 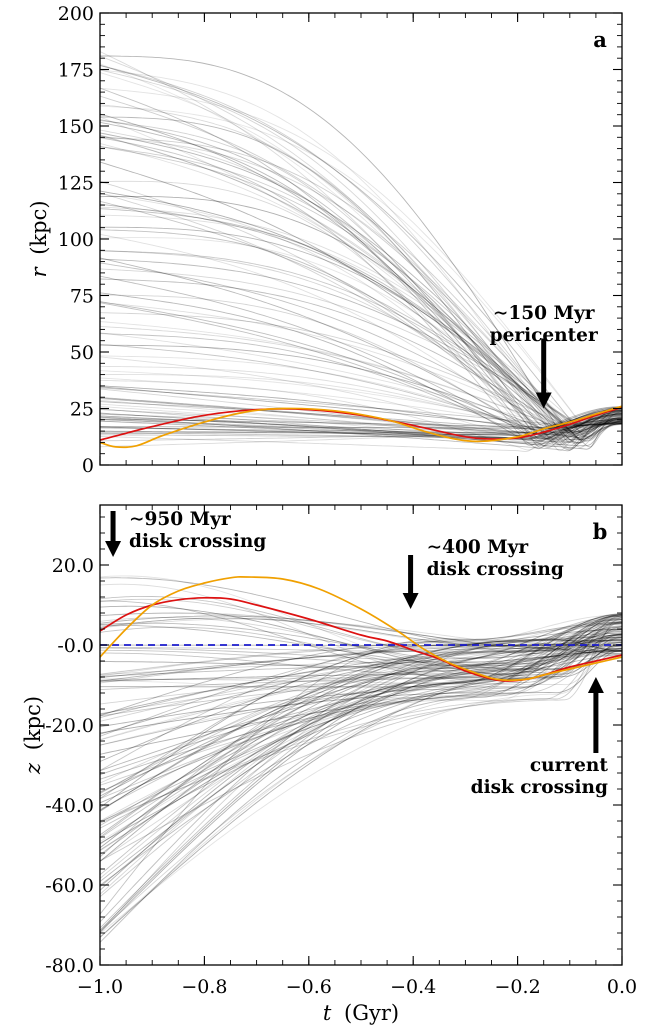 I want to click on panel-a-y-tick-label: 75, so click(x=82, y=297).